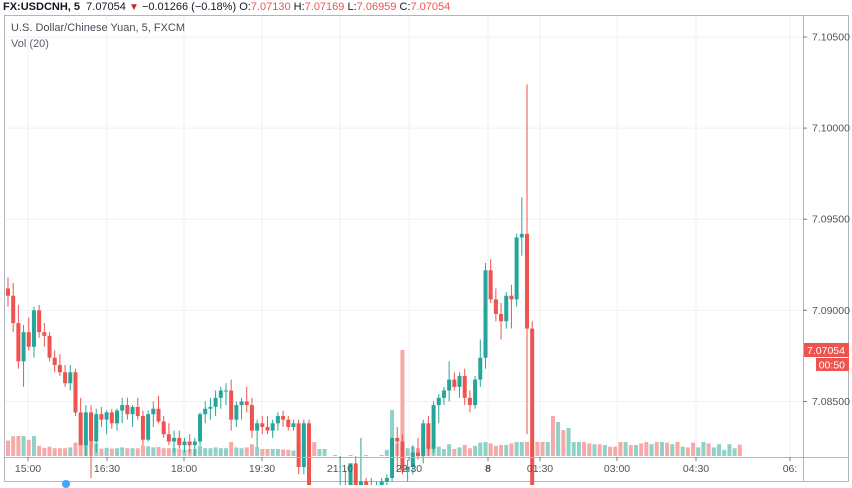  Describe the element at coordinates (30, 44) in the screenshot. I see `volume-indicator-label: Vol (20)` at that location.